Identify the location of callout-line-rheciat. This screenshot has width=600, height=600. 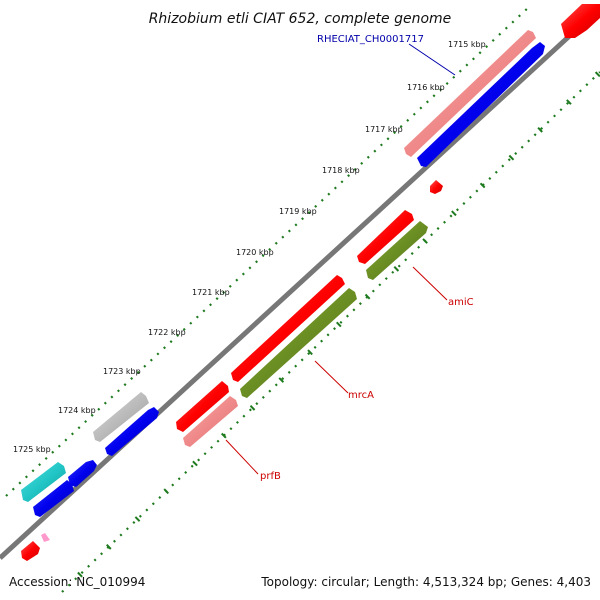
(432, 59).